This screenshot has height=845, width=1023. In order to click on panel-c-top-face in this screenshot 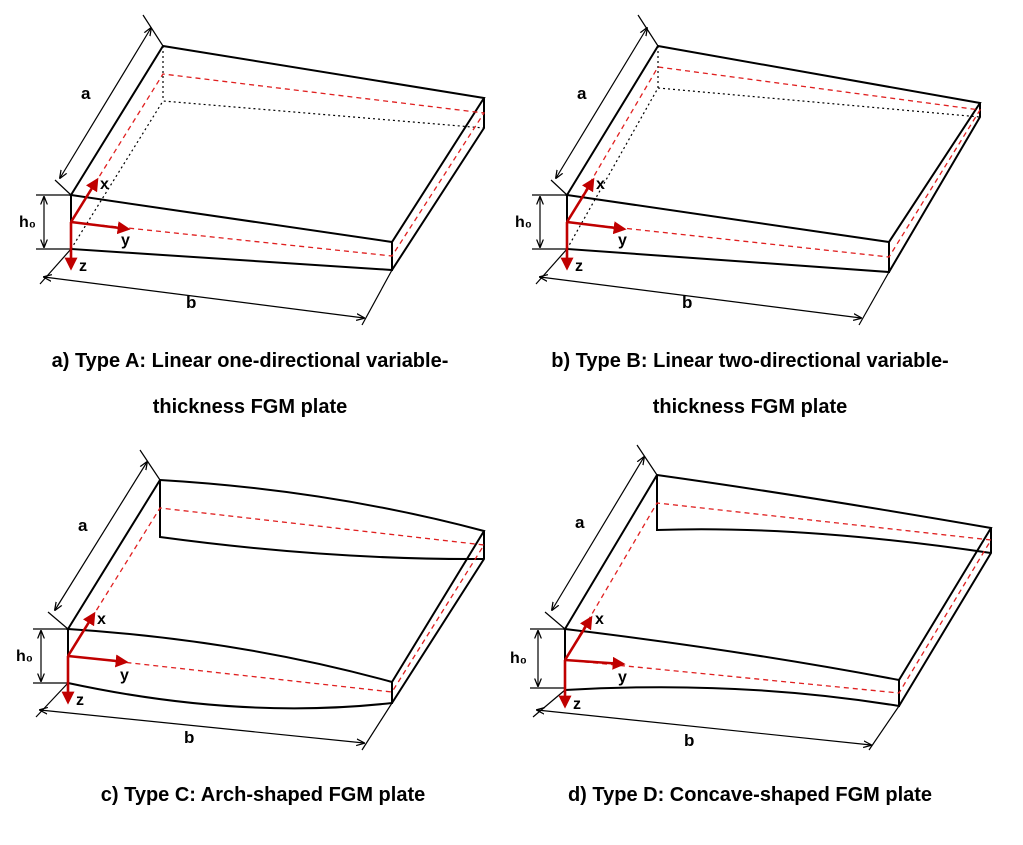, I will do `click(276, 581)`.